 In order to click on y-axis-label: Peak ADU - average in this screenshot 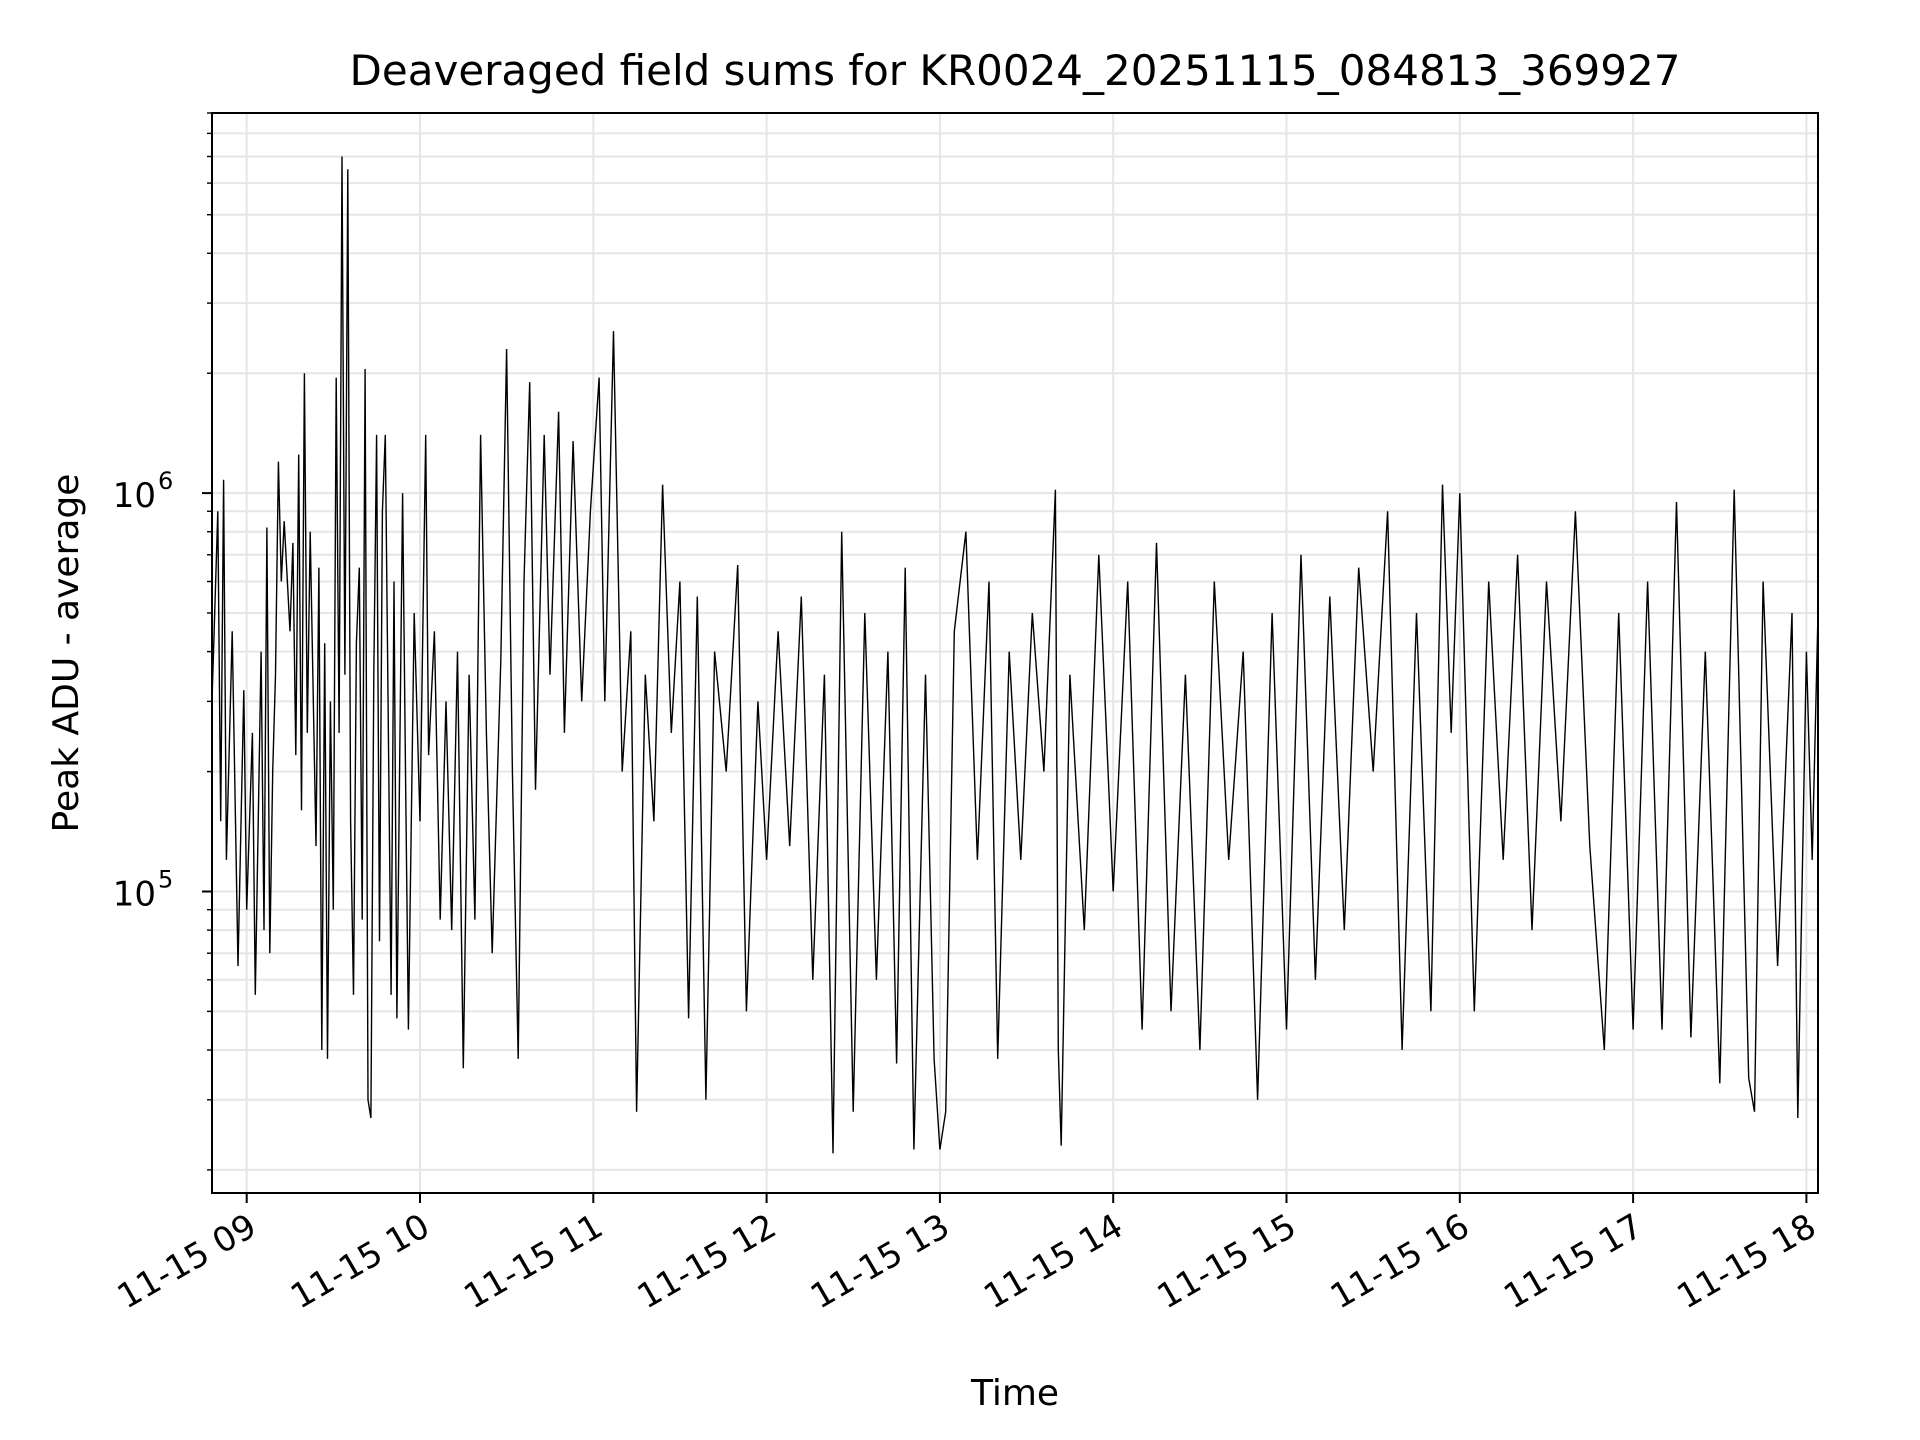, I will do `click(66, 653)`.